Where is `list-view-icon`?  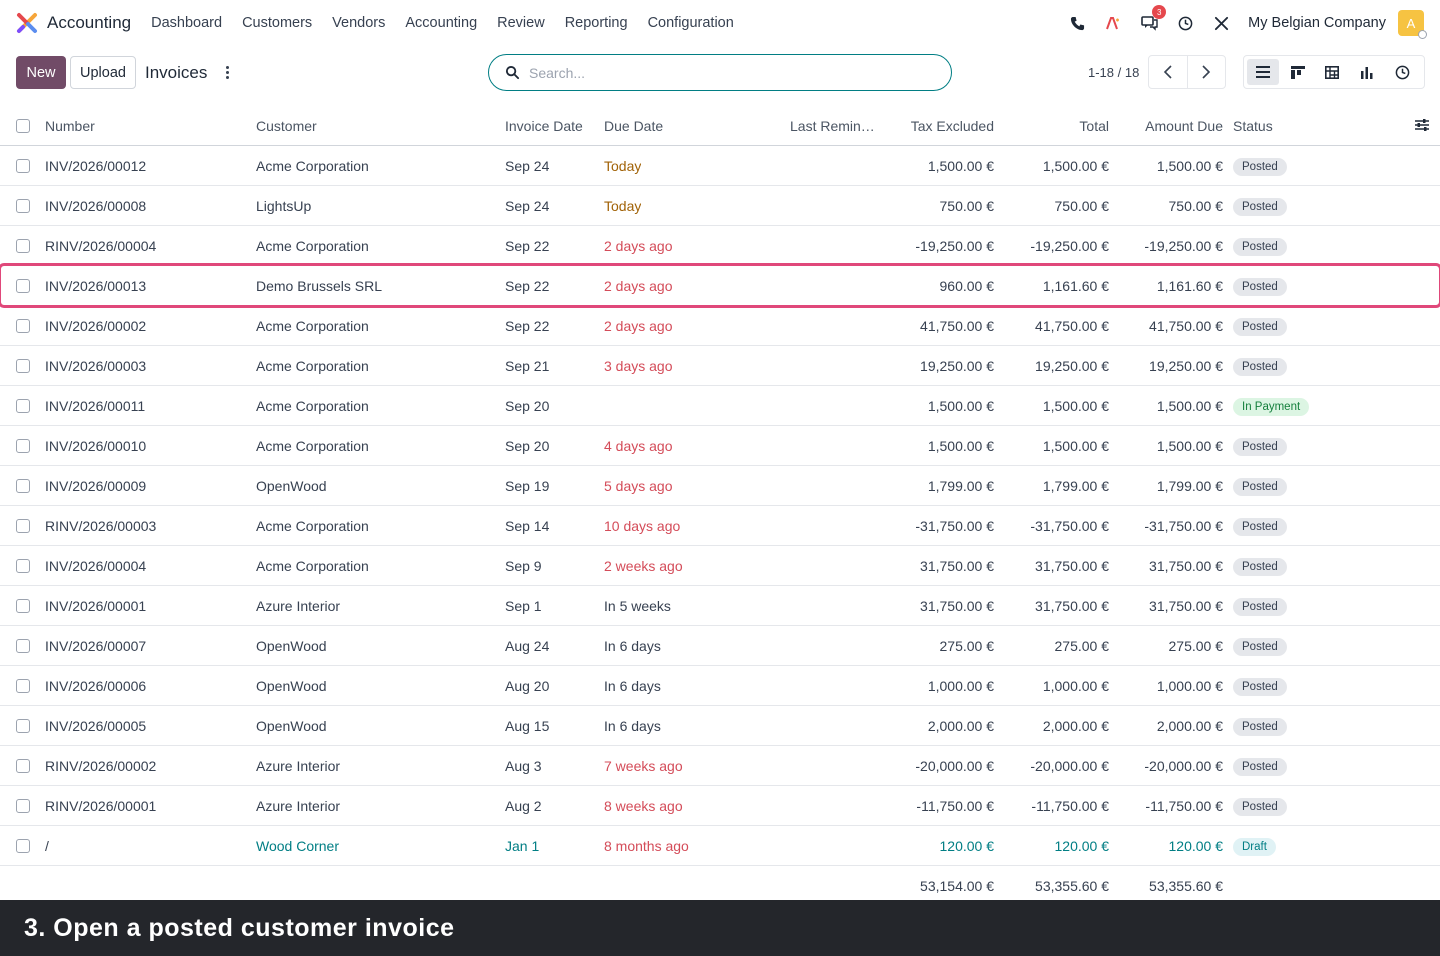
list-view-icon is located at coordinates (1263, 72).